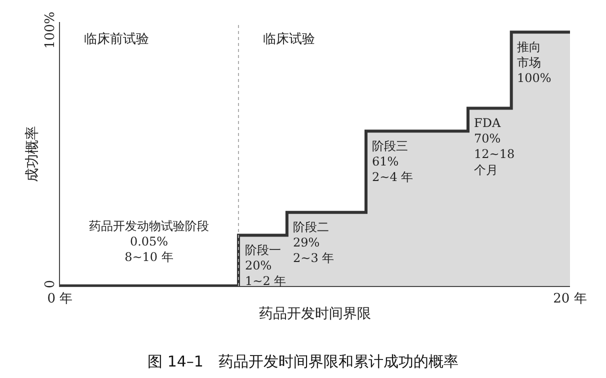  What do you see at coordinates (116, 39) in the screenshot?
I see `annotation: 临床前试验` at bounding box center [116, 39].